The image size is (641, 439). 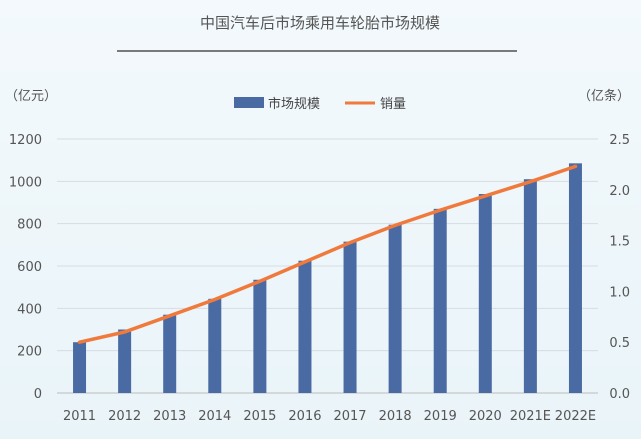 What do you see at coordinates (395, 308) in the screenshot?
I see `bar-2018` at bounding box center [395, 308].